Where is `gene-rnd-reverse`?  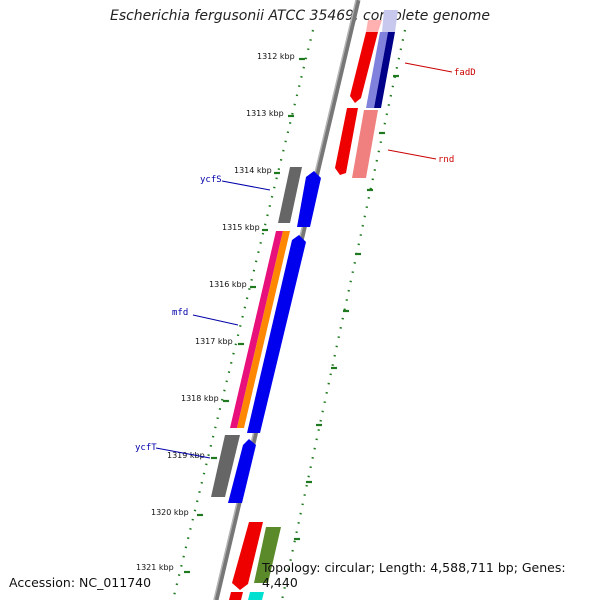 gene-rnd-reverse is located at coordinates (346, 141).